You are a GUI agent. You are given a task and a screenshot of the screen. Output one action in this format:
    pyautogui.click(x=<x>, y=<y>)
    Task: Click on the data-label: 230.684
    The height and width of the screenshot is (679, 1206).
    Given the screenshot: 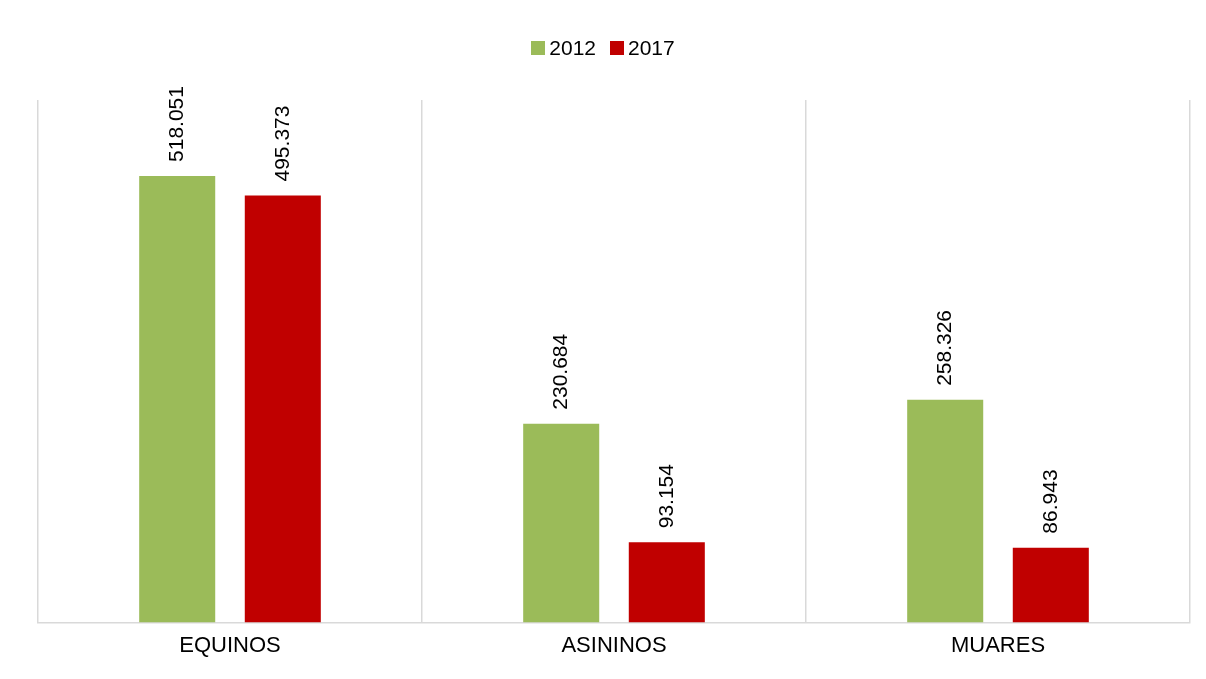 What is the action you would take?
    pyautogui.click(x=559, y=371)
    